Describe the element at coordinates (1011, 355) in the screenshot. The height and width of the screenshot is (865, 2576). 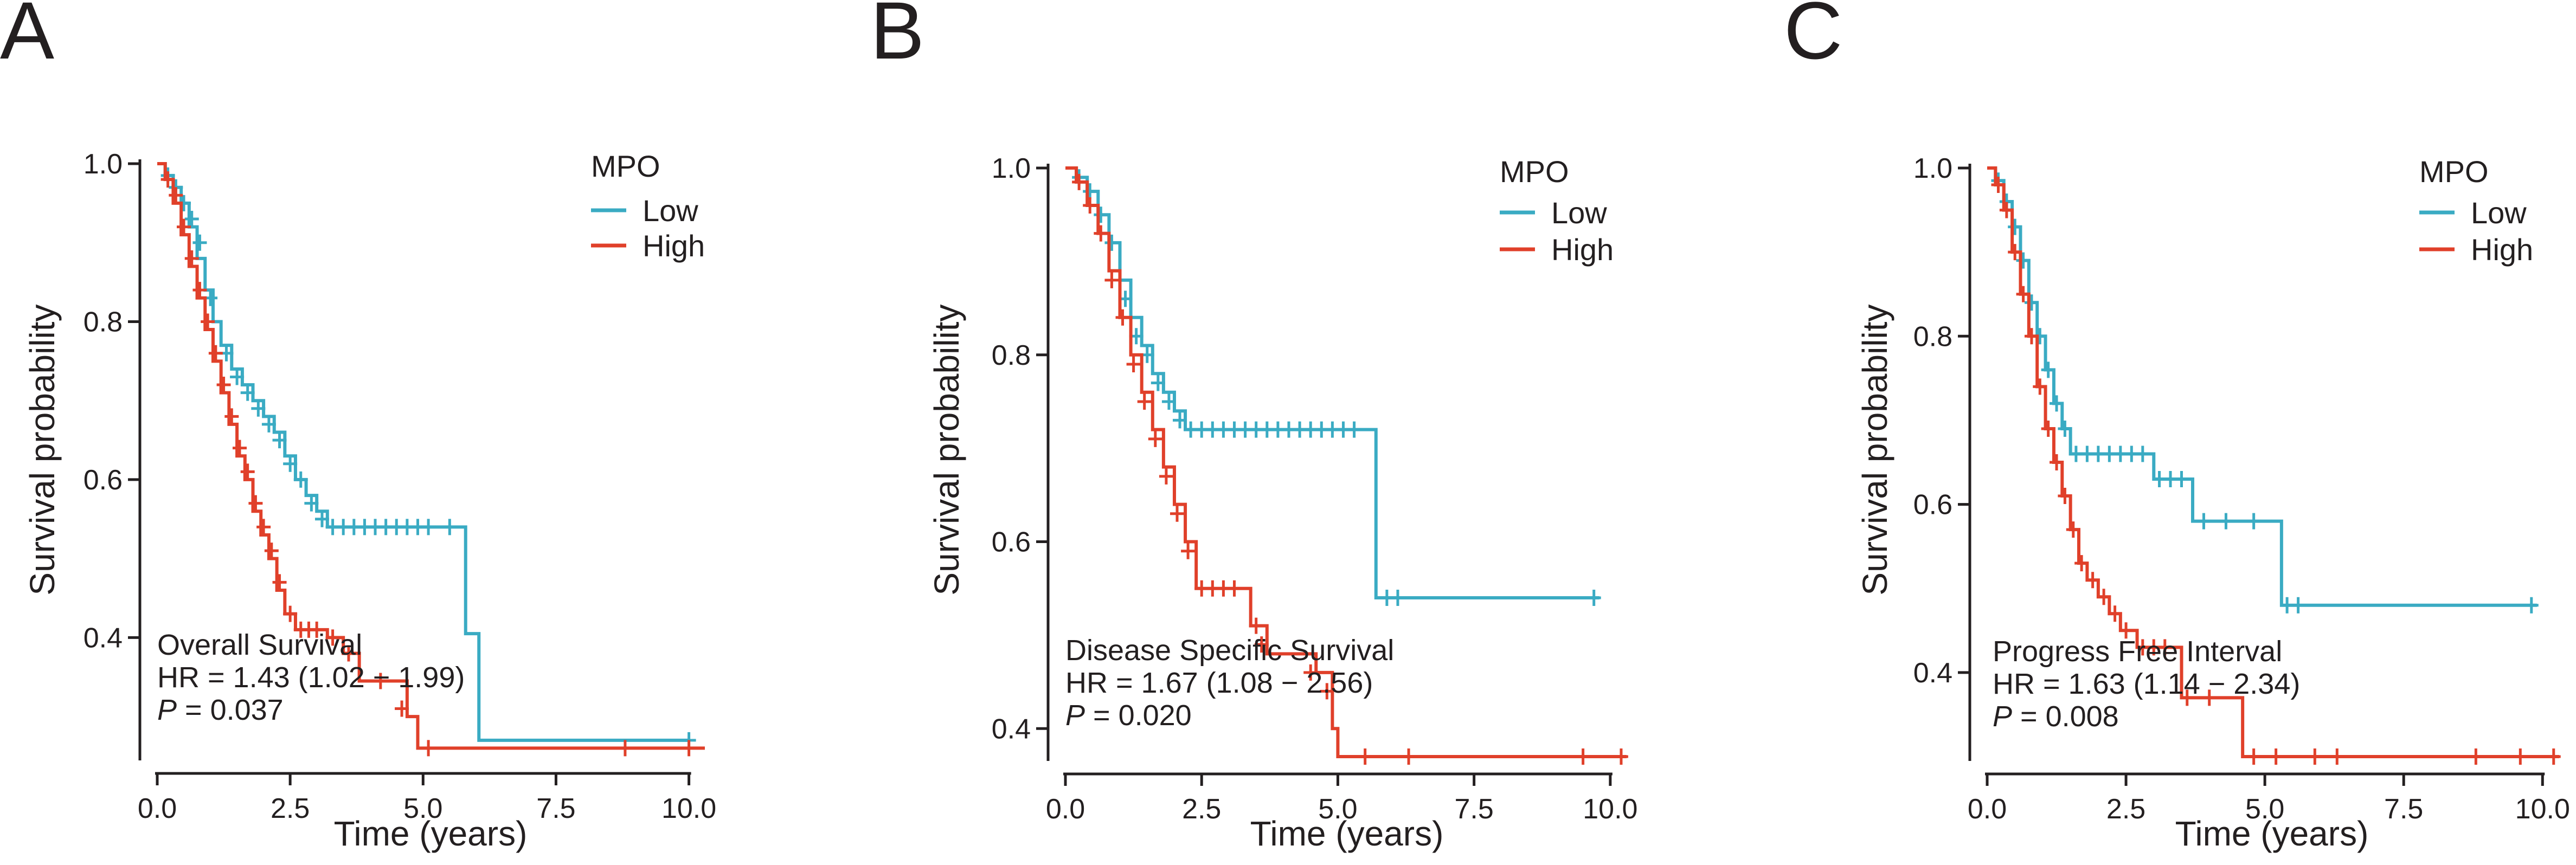
I see `y-tick-label: 0.8` at that location.